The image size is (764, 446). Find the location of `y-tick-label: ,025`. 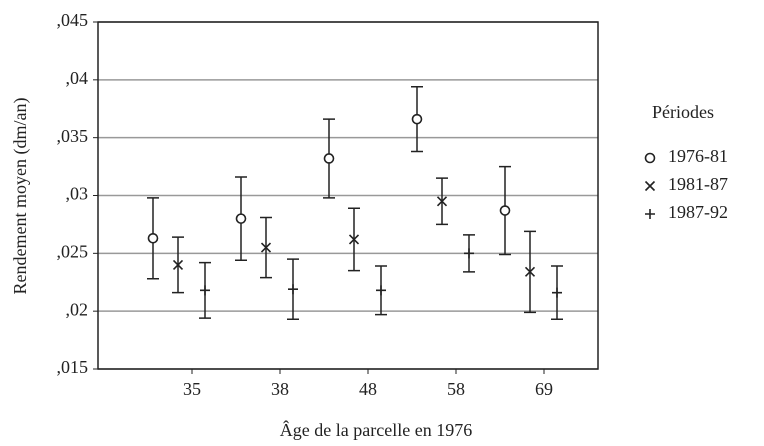

y-tick-label: ,025 is located at coordinates (73, 251).